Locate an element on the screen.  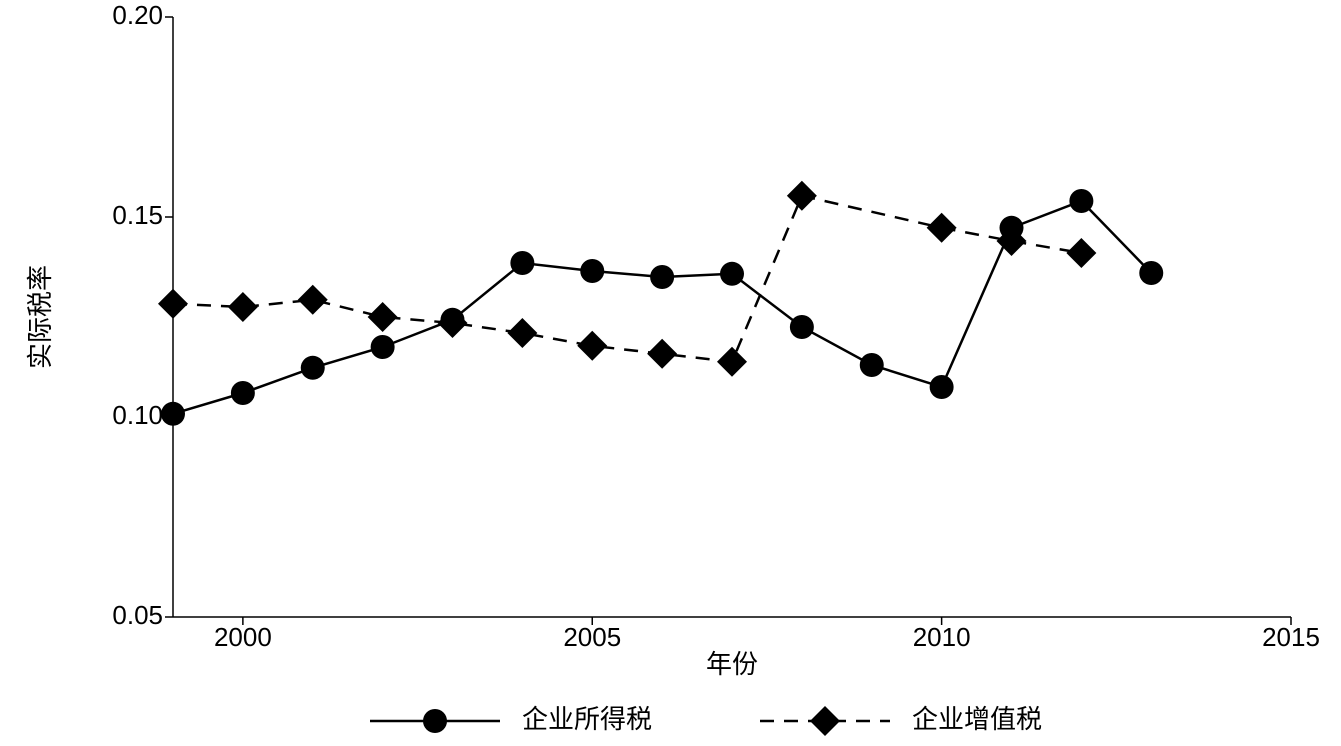
y-tick-label: 0.05 is located at coordinates (137, 615).